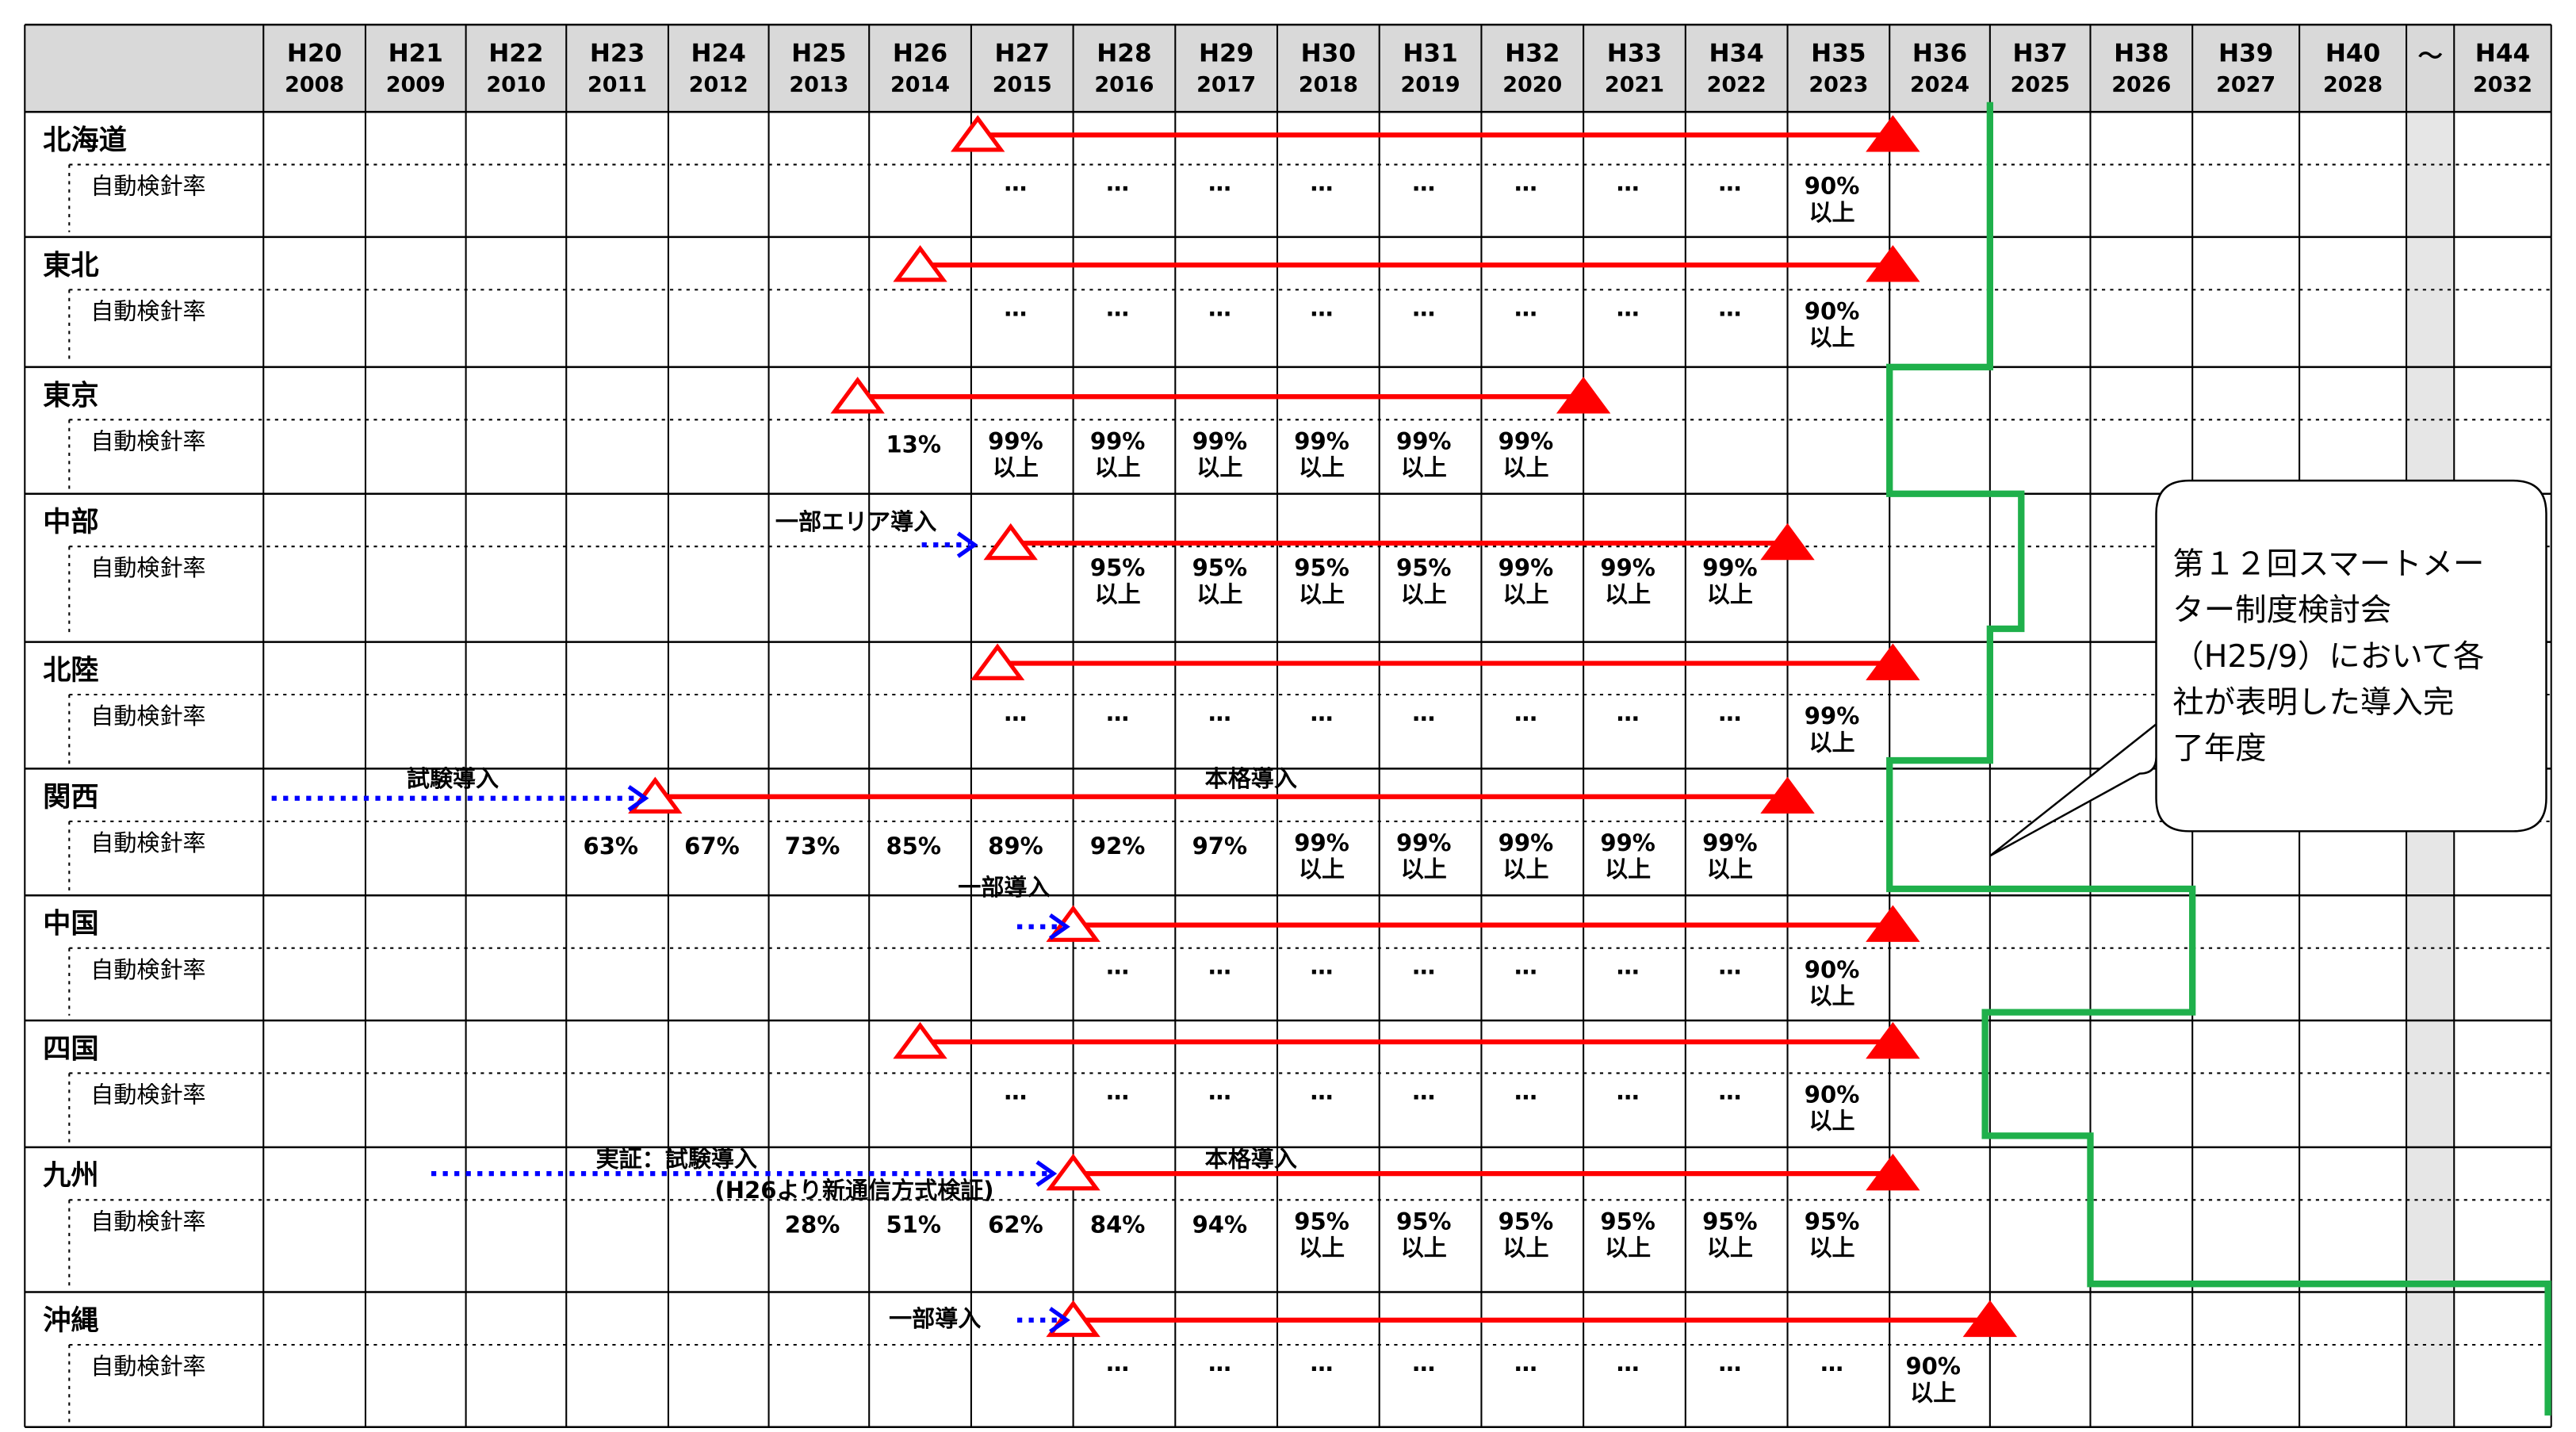 The image size is (2576, 1432). I want to click on rate-value: 90%, so click(1832, 311).